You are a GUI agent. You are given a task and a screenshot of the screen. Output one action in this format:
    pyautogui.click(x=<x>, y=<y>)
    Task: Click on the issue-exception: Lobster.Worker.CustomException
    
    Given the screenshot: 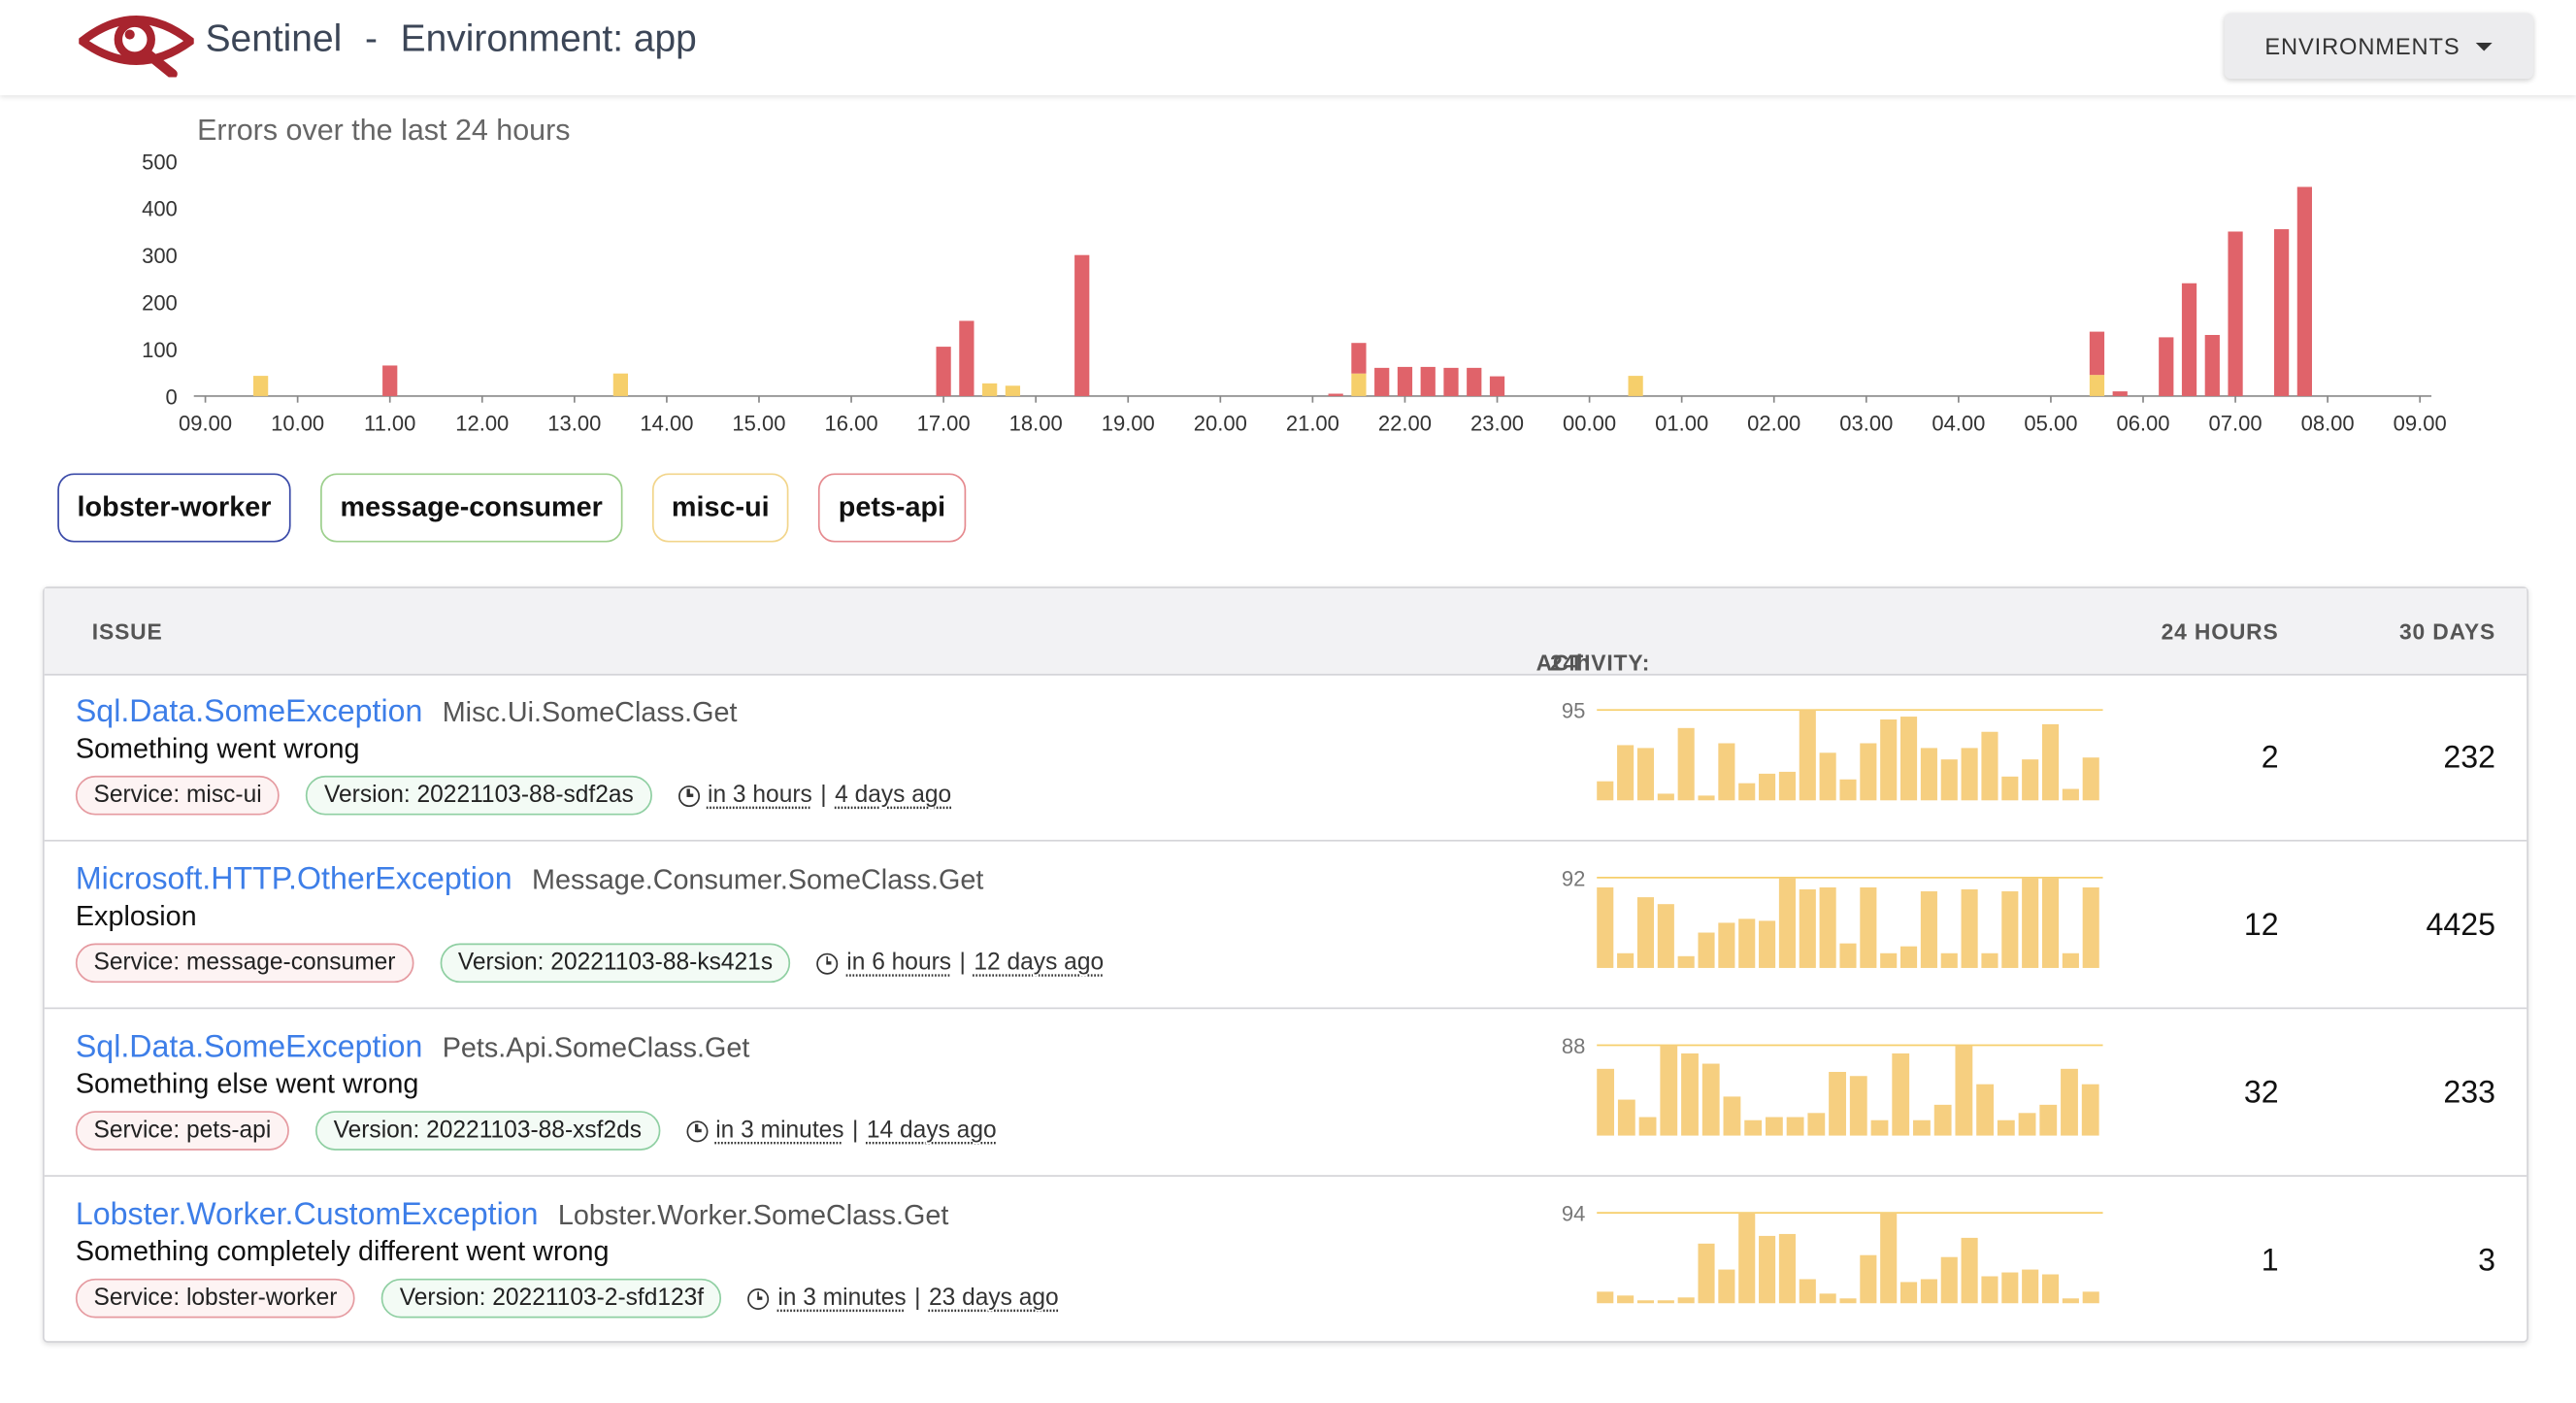 What is the action you would take?
    pyautogui.click(x=307, y=1215)
    